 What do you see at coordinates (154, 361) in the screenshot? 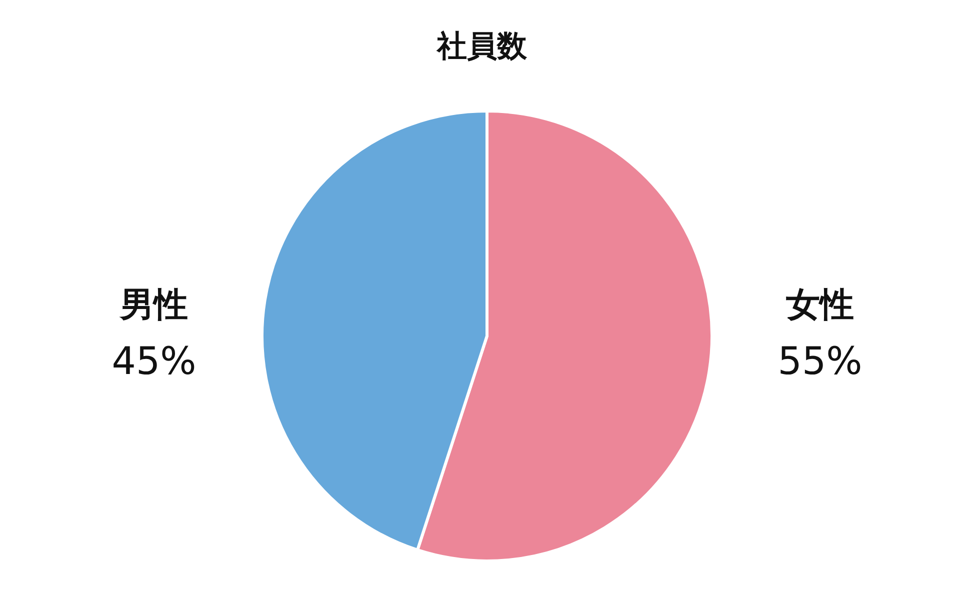
I see `data-label: 45%` at bounding box center [154, 361].